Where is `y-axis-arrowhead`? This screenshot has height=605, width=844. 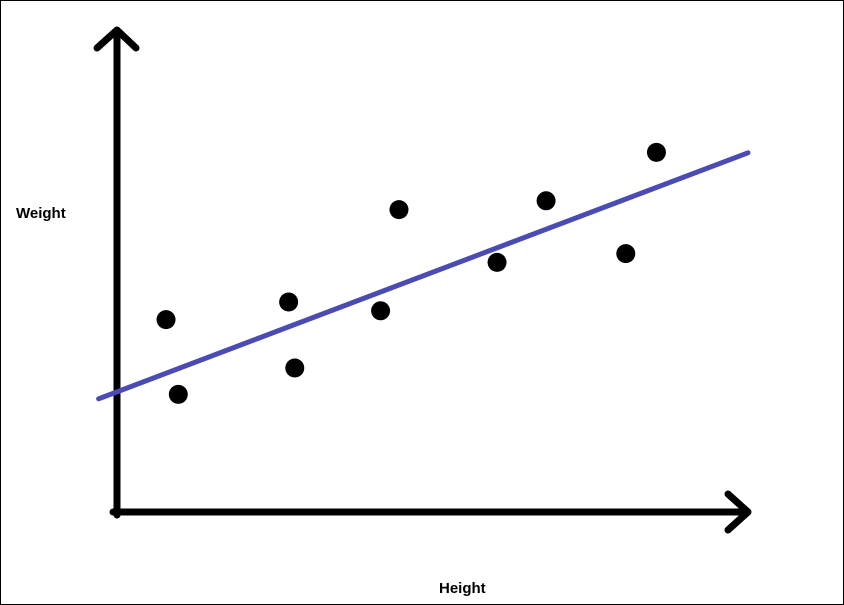 y-axis-arrowhead is located at coordinates (116, 39).